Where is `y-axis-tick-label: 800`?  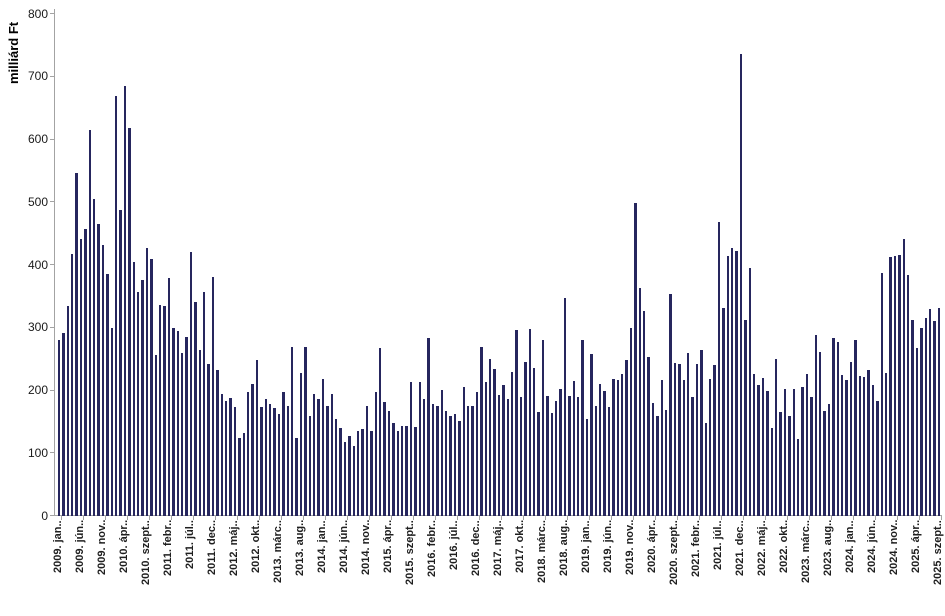 y-axis-tick-label: 800 is located at coordinates (37, 13).